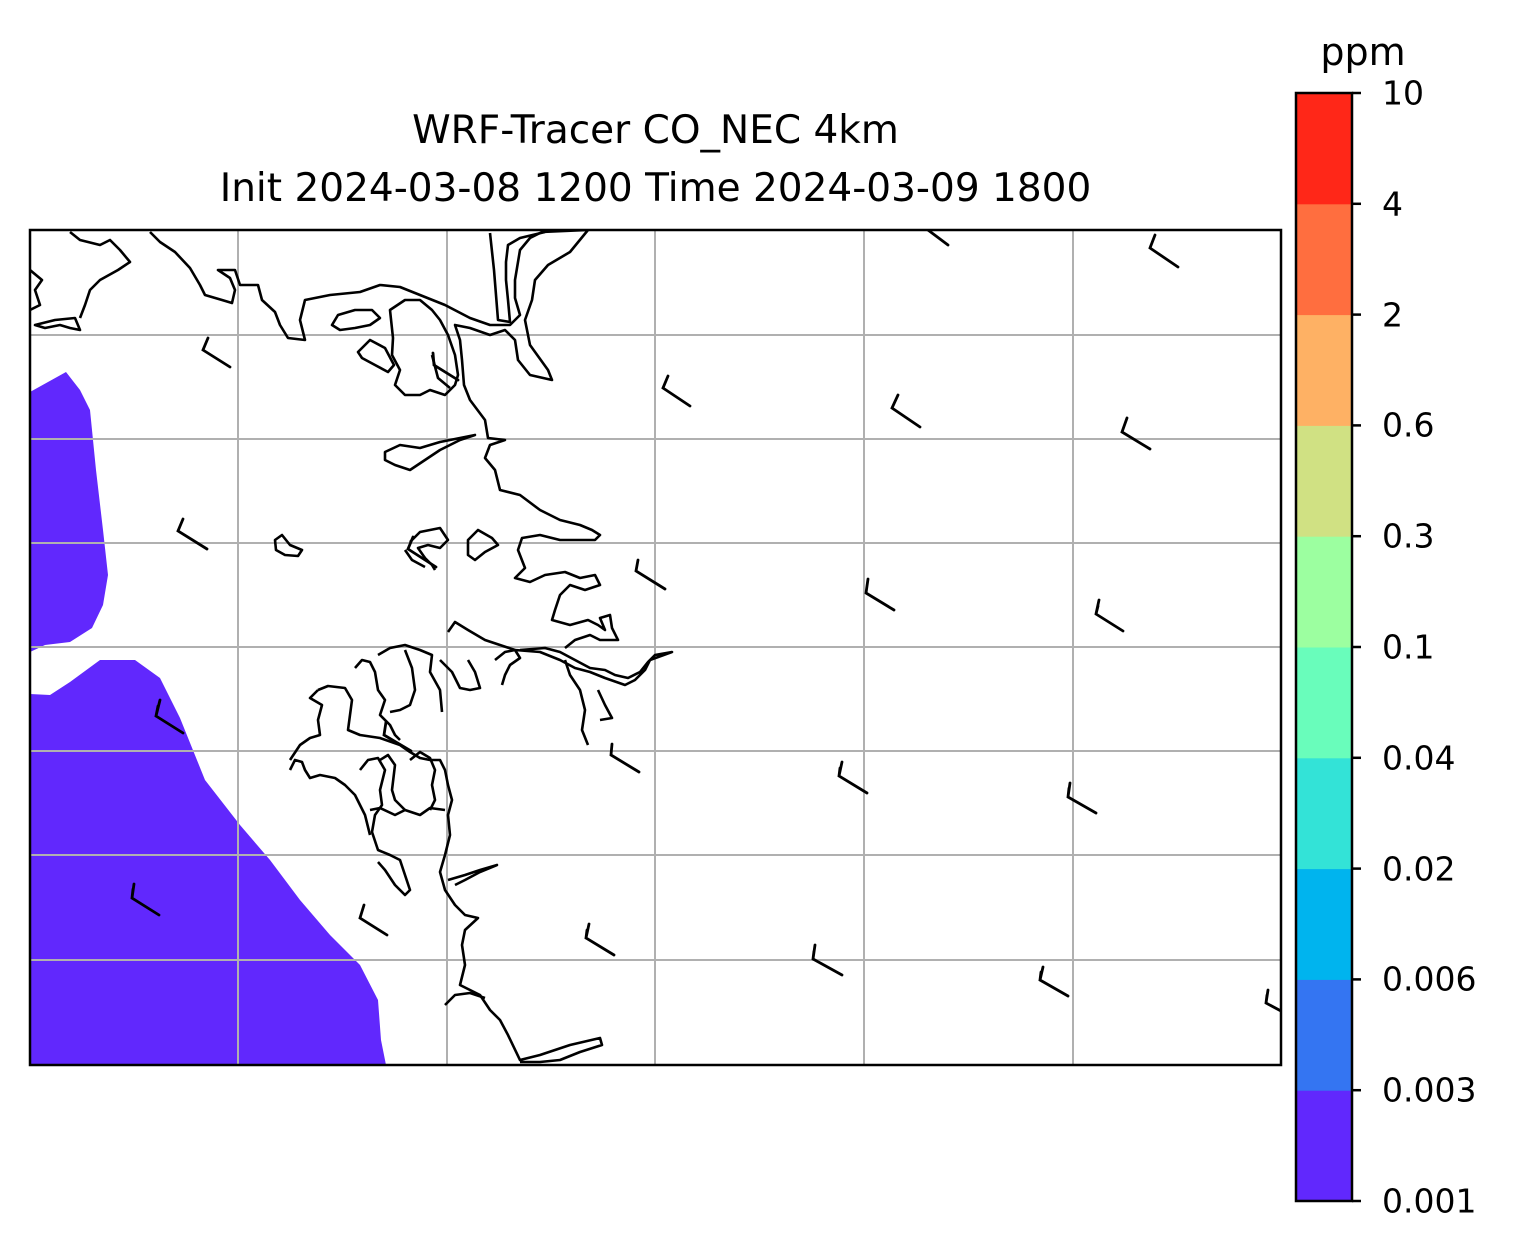 Image resolution: width=1528 pixels, height=1256 pixels. What do you see at coordinates (1429, 1090) in the screenshot?
I see `colorbar-tick-label: 0.003` at bounding box center [1429, 1090].